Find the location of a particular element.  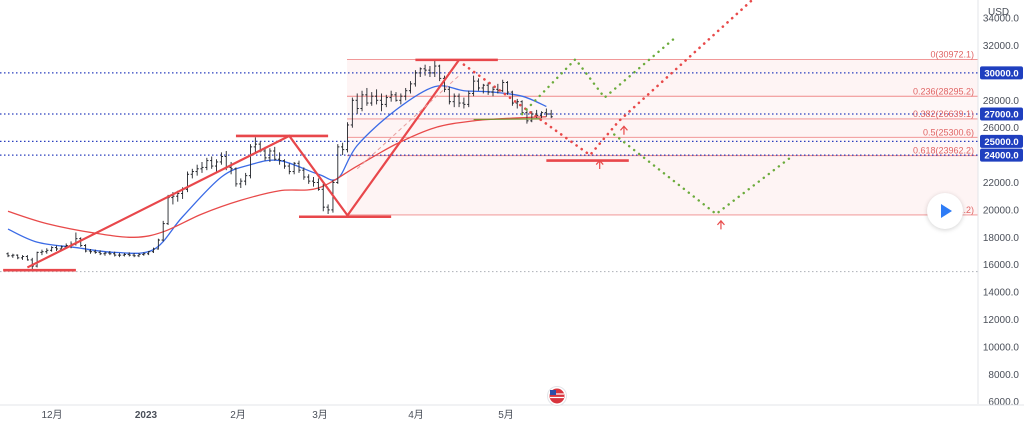

price-badge-label: 25000.0 is located at coordinates (1001, 142).